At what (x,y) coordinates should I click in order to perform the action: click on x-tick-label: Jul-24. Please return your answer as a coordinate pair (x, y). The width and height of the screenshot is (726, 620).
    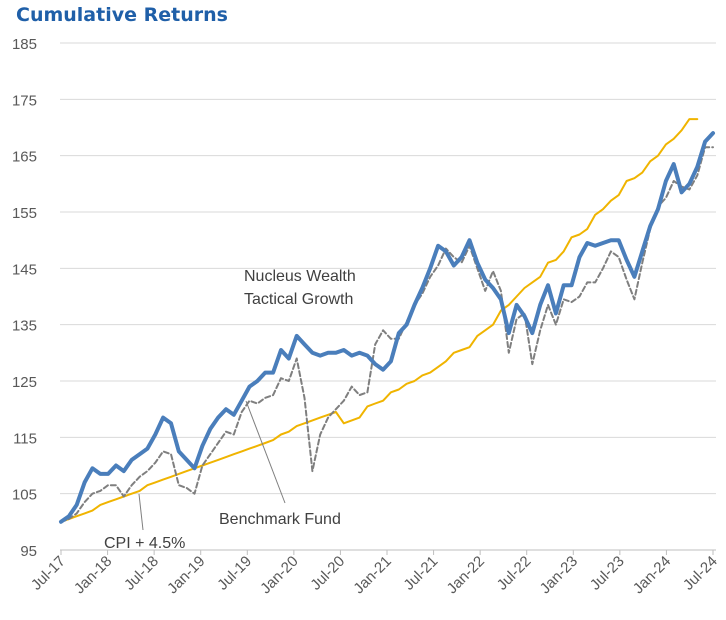
    Looking at the image, I should click on (700, 573).